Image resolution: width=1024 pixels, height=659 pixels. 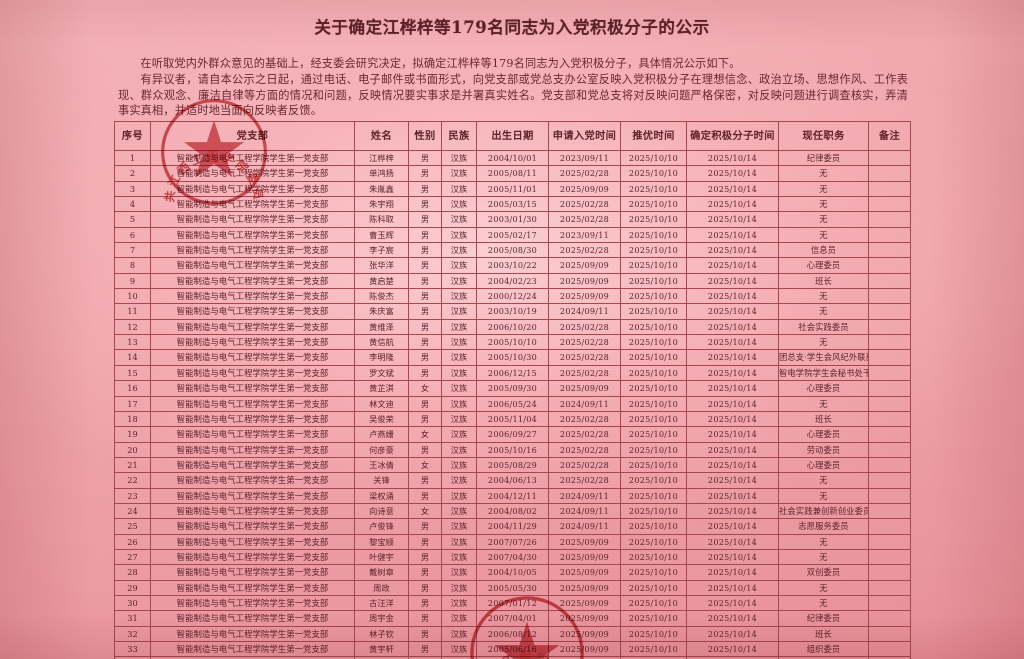 What do you see at coordinates (512, 572) in the screenshot?
I see `cell-birthdate: 2004/10/05` at bounding box center [512, 572].